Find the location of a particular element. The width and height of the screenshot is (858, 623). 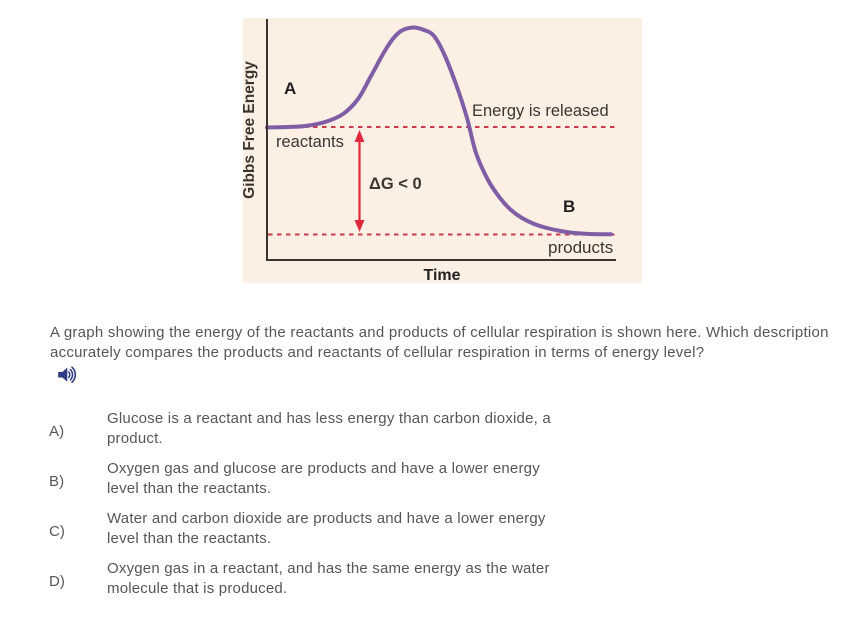

svg-text: products is located at coordinates (580, 247).